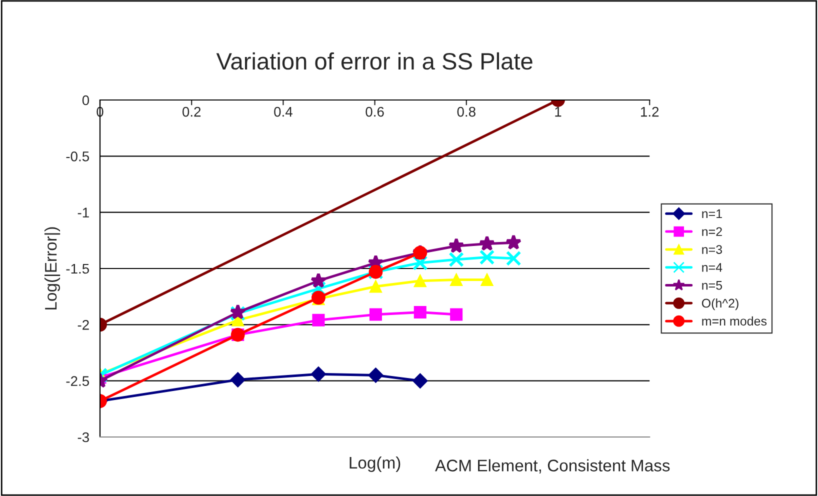 The height and width of the screenshot is (496, 818). Describe the element at coordinates (78, 157) in the screenshot. I see `y-tick-label: -0.5` at that location.